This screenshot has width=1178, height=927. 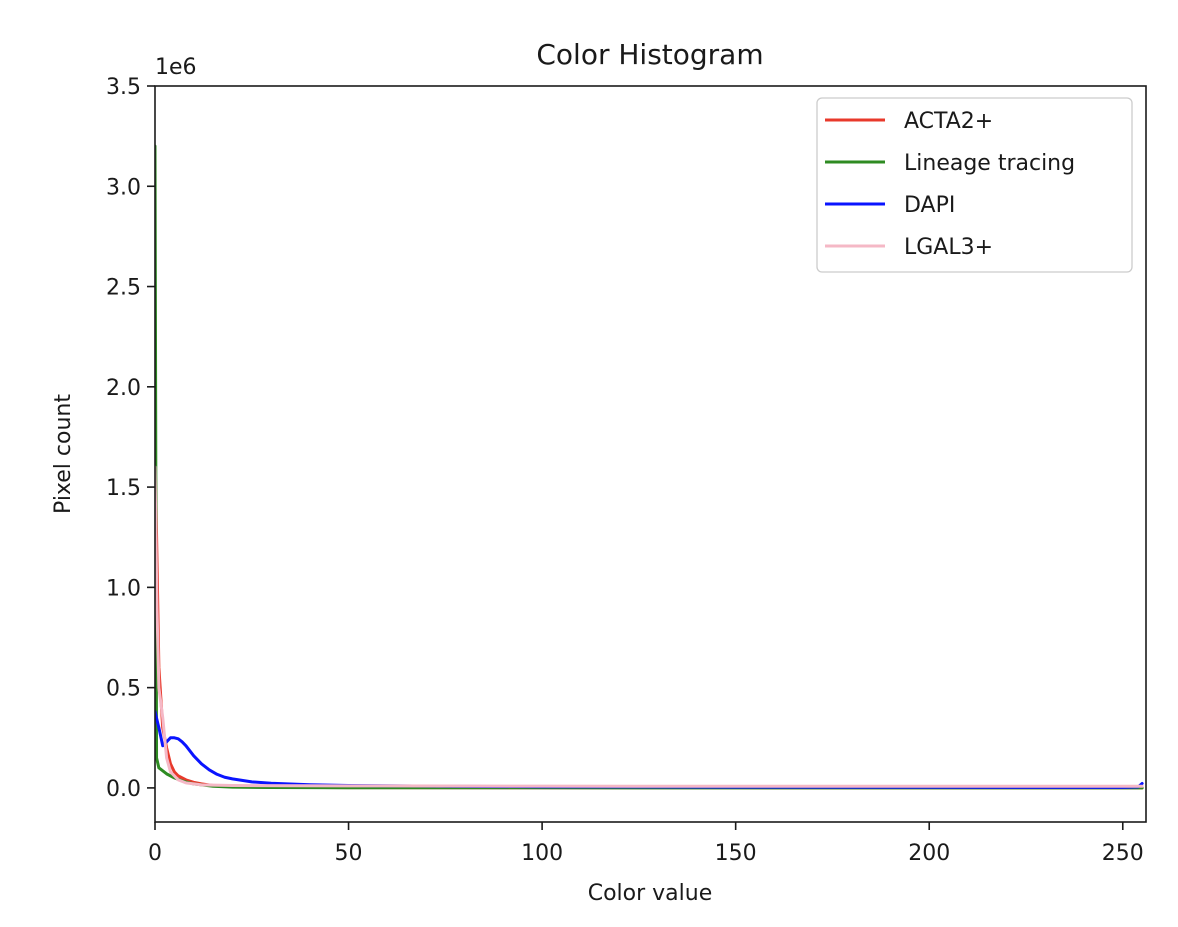 What do you see at coordinates (123, 488) in the screenshot?
I see `y-tick-label: 1.5` at bounding box center [123, 488].